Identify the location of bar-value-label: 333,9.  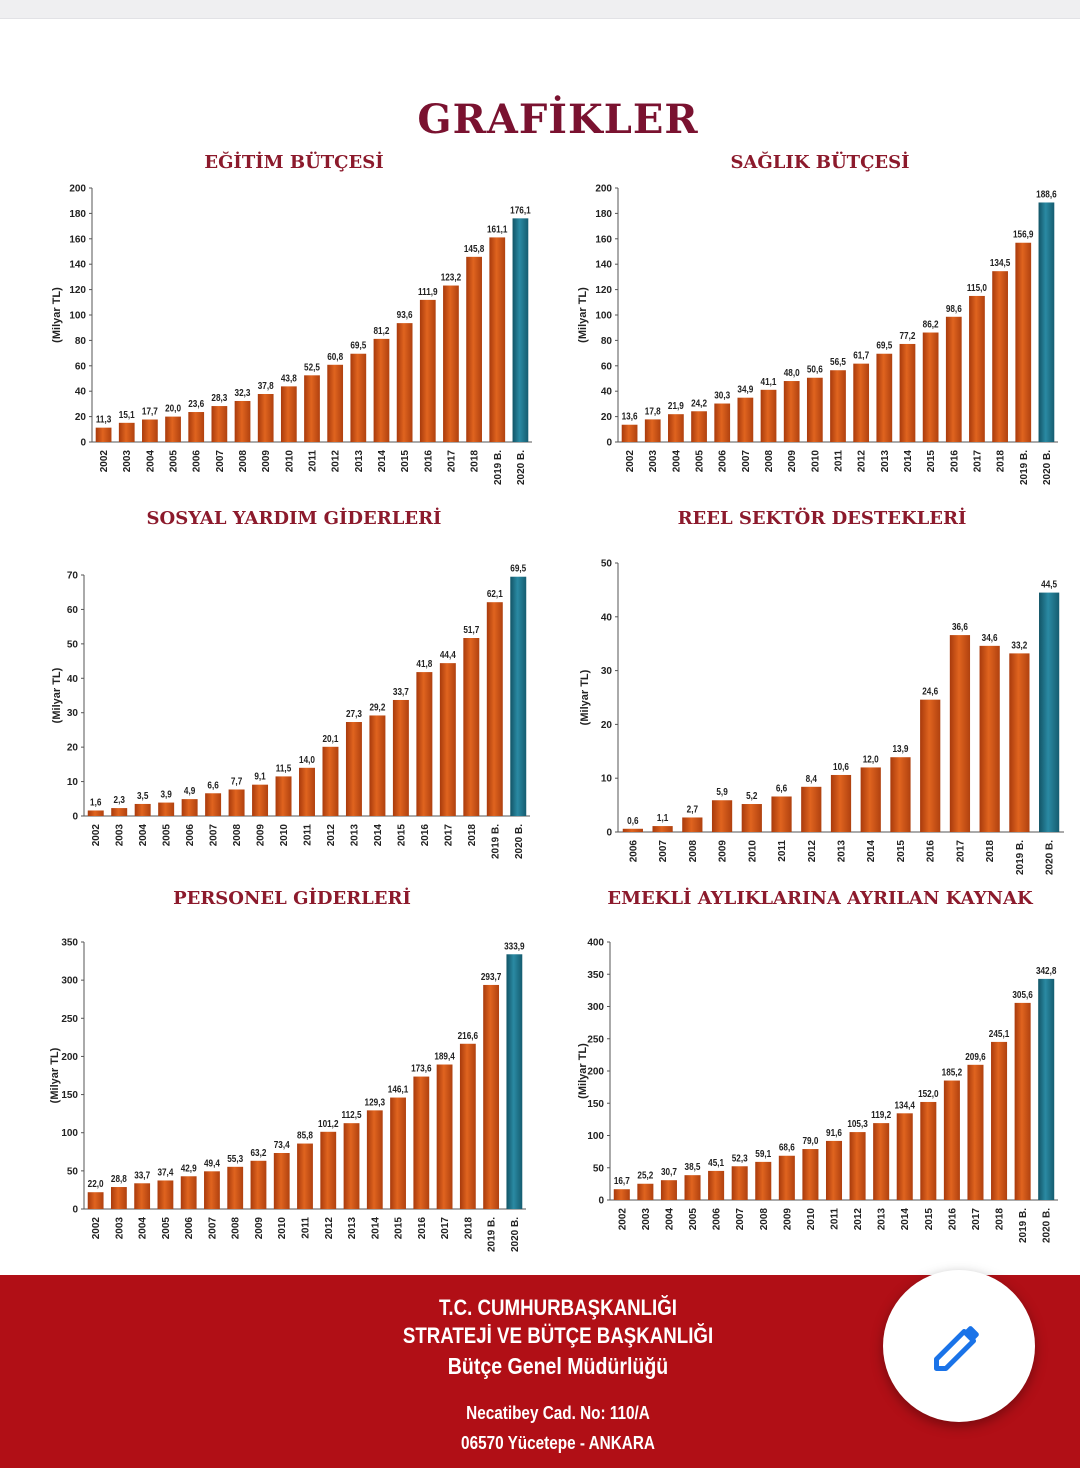
(514, 946).